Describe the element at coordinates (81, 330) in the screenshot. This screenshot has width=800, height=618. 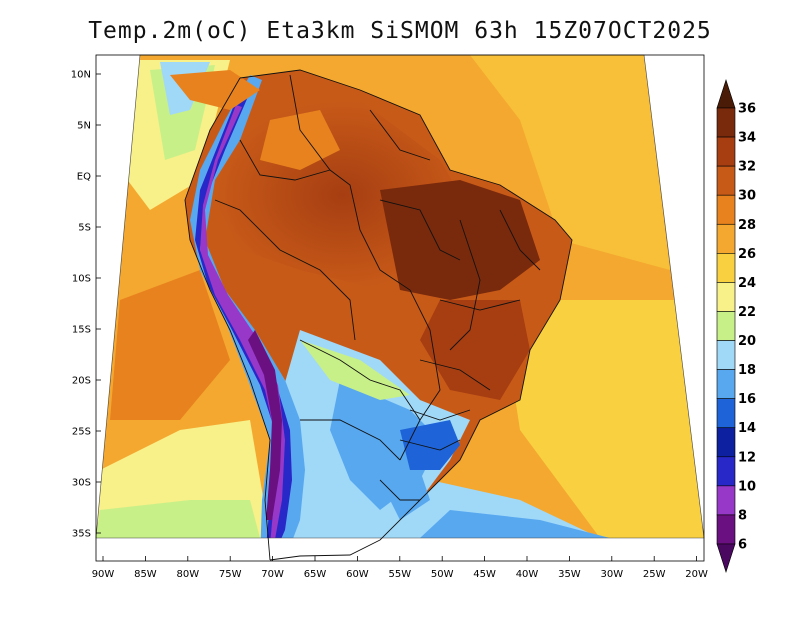
I see `lat-tick-label: 15S` at that location.